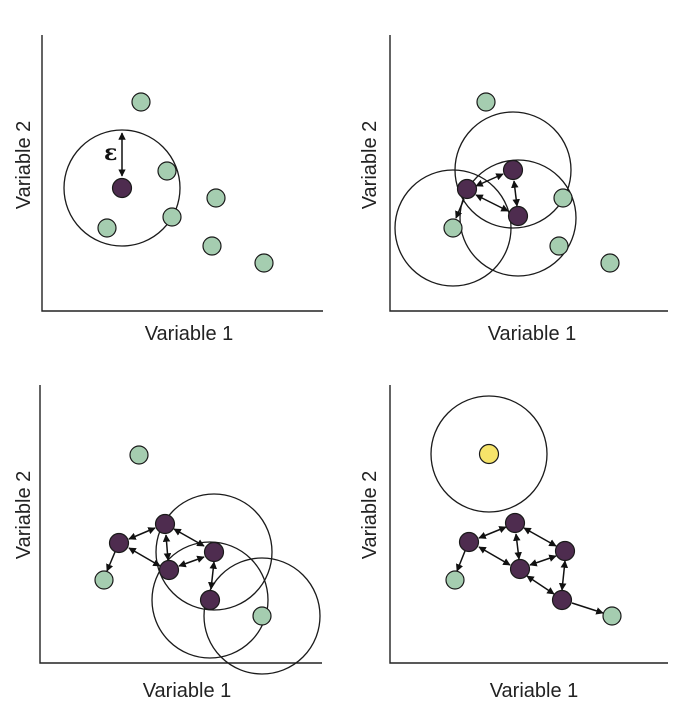  What do you see at coordinates (370, 165) in the screenshot?
I see `panel-2-ylabel: Variable 2` at bounding box center [370, 165].